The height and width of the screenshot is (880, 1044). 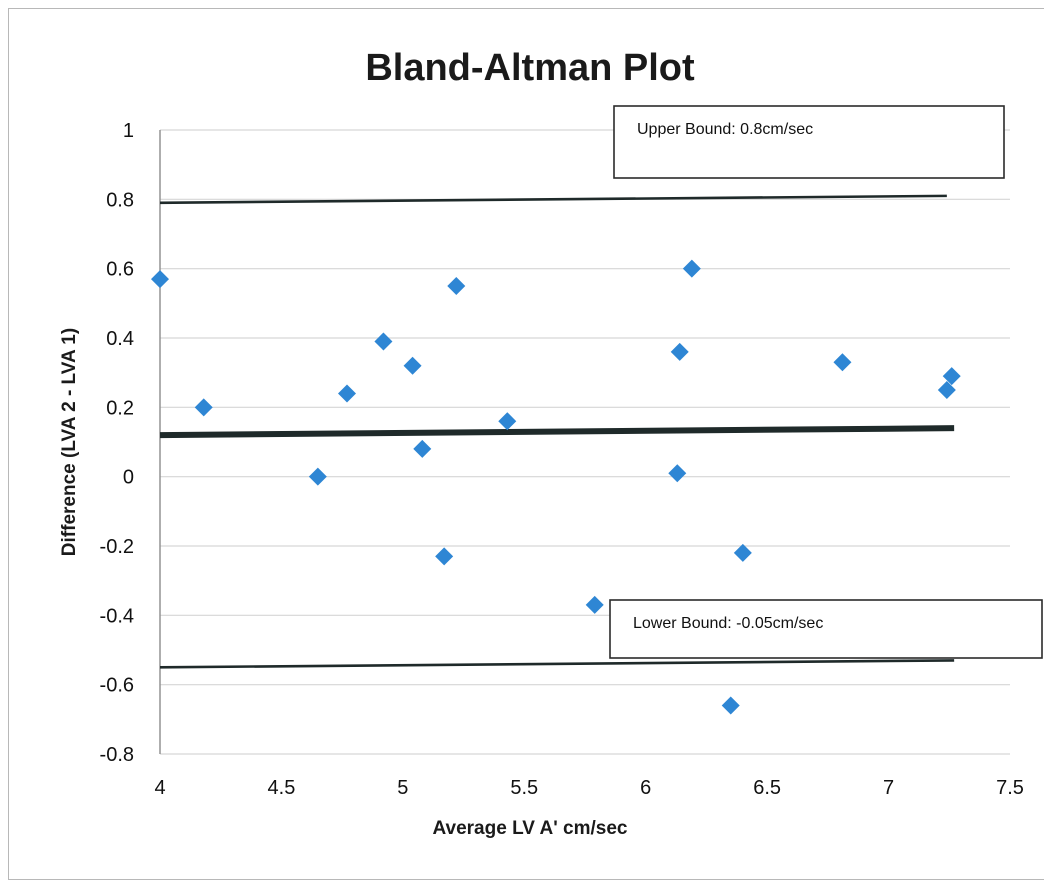 What do you see at coordinates (553, 199) in the screenshot?
I see `upper-reference-line` at bounding box center [553, 199].